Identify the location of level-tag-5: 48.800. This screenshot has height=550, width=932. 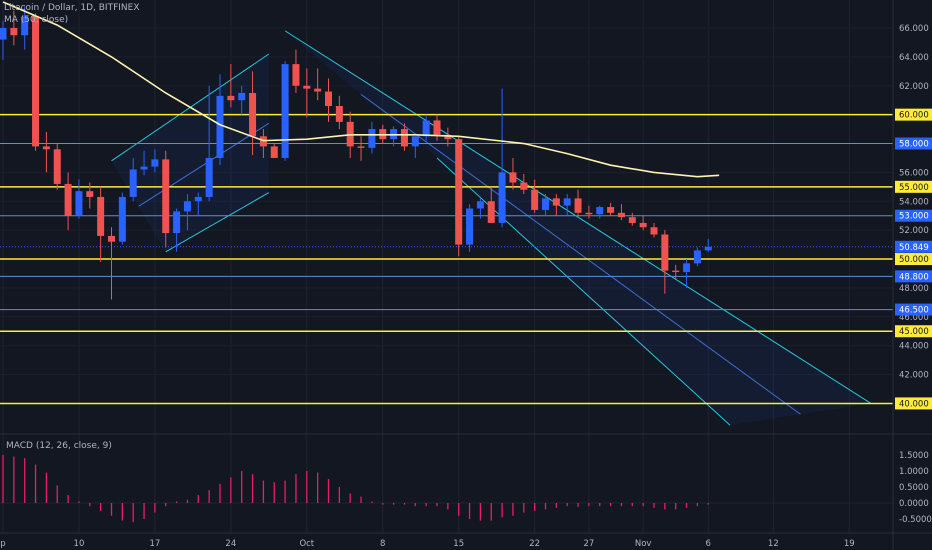
(914, 277).